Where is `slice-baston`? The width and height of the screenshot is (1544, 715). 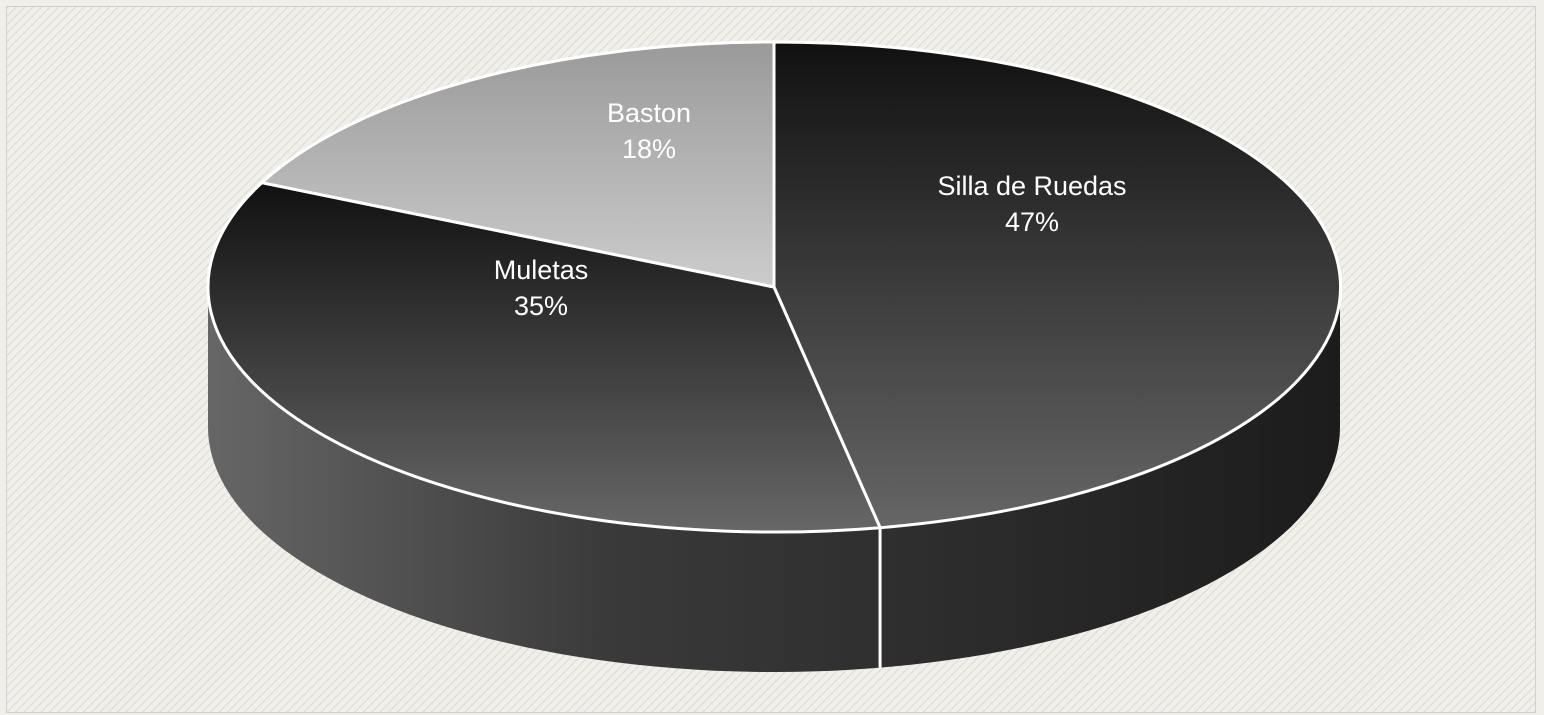
slice-baston is located at coordinates (518, 164).